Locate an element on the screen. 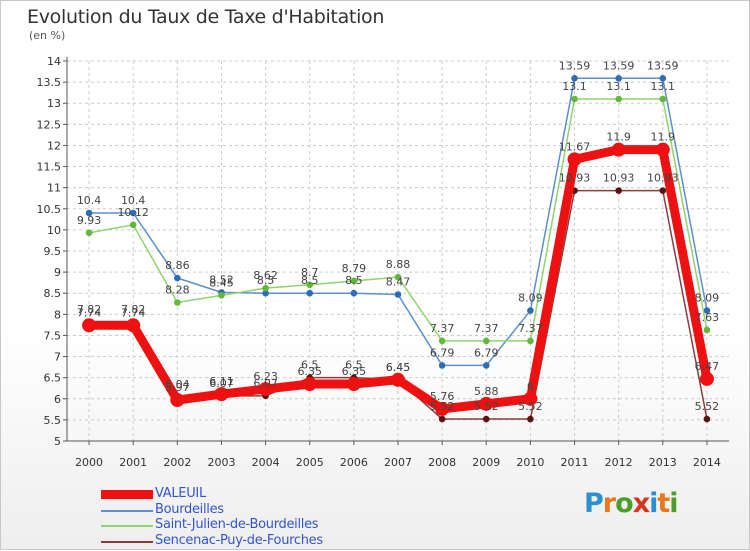 This screenshot has height=551, width=750. y-tick-label: 9 is located at coordinates (57, 272).